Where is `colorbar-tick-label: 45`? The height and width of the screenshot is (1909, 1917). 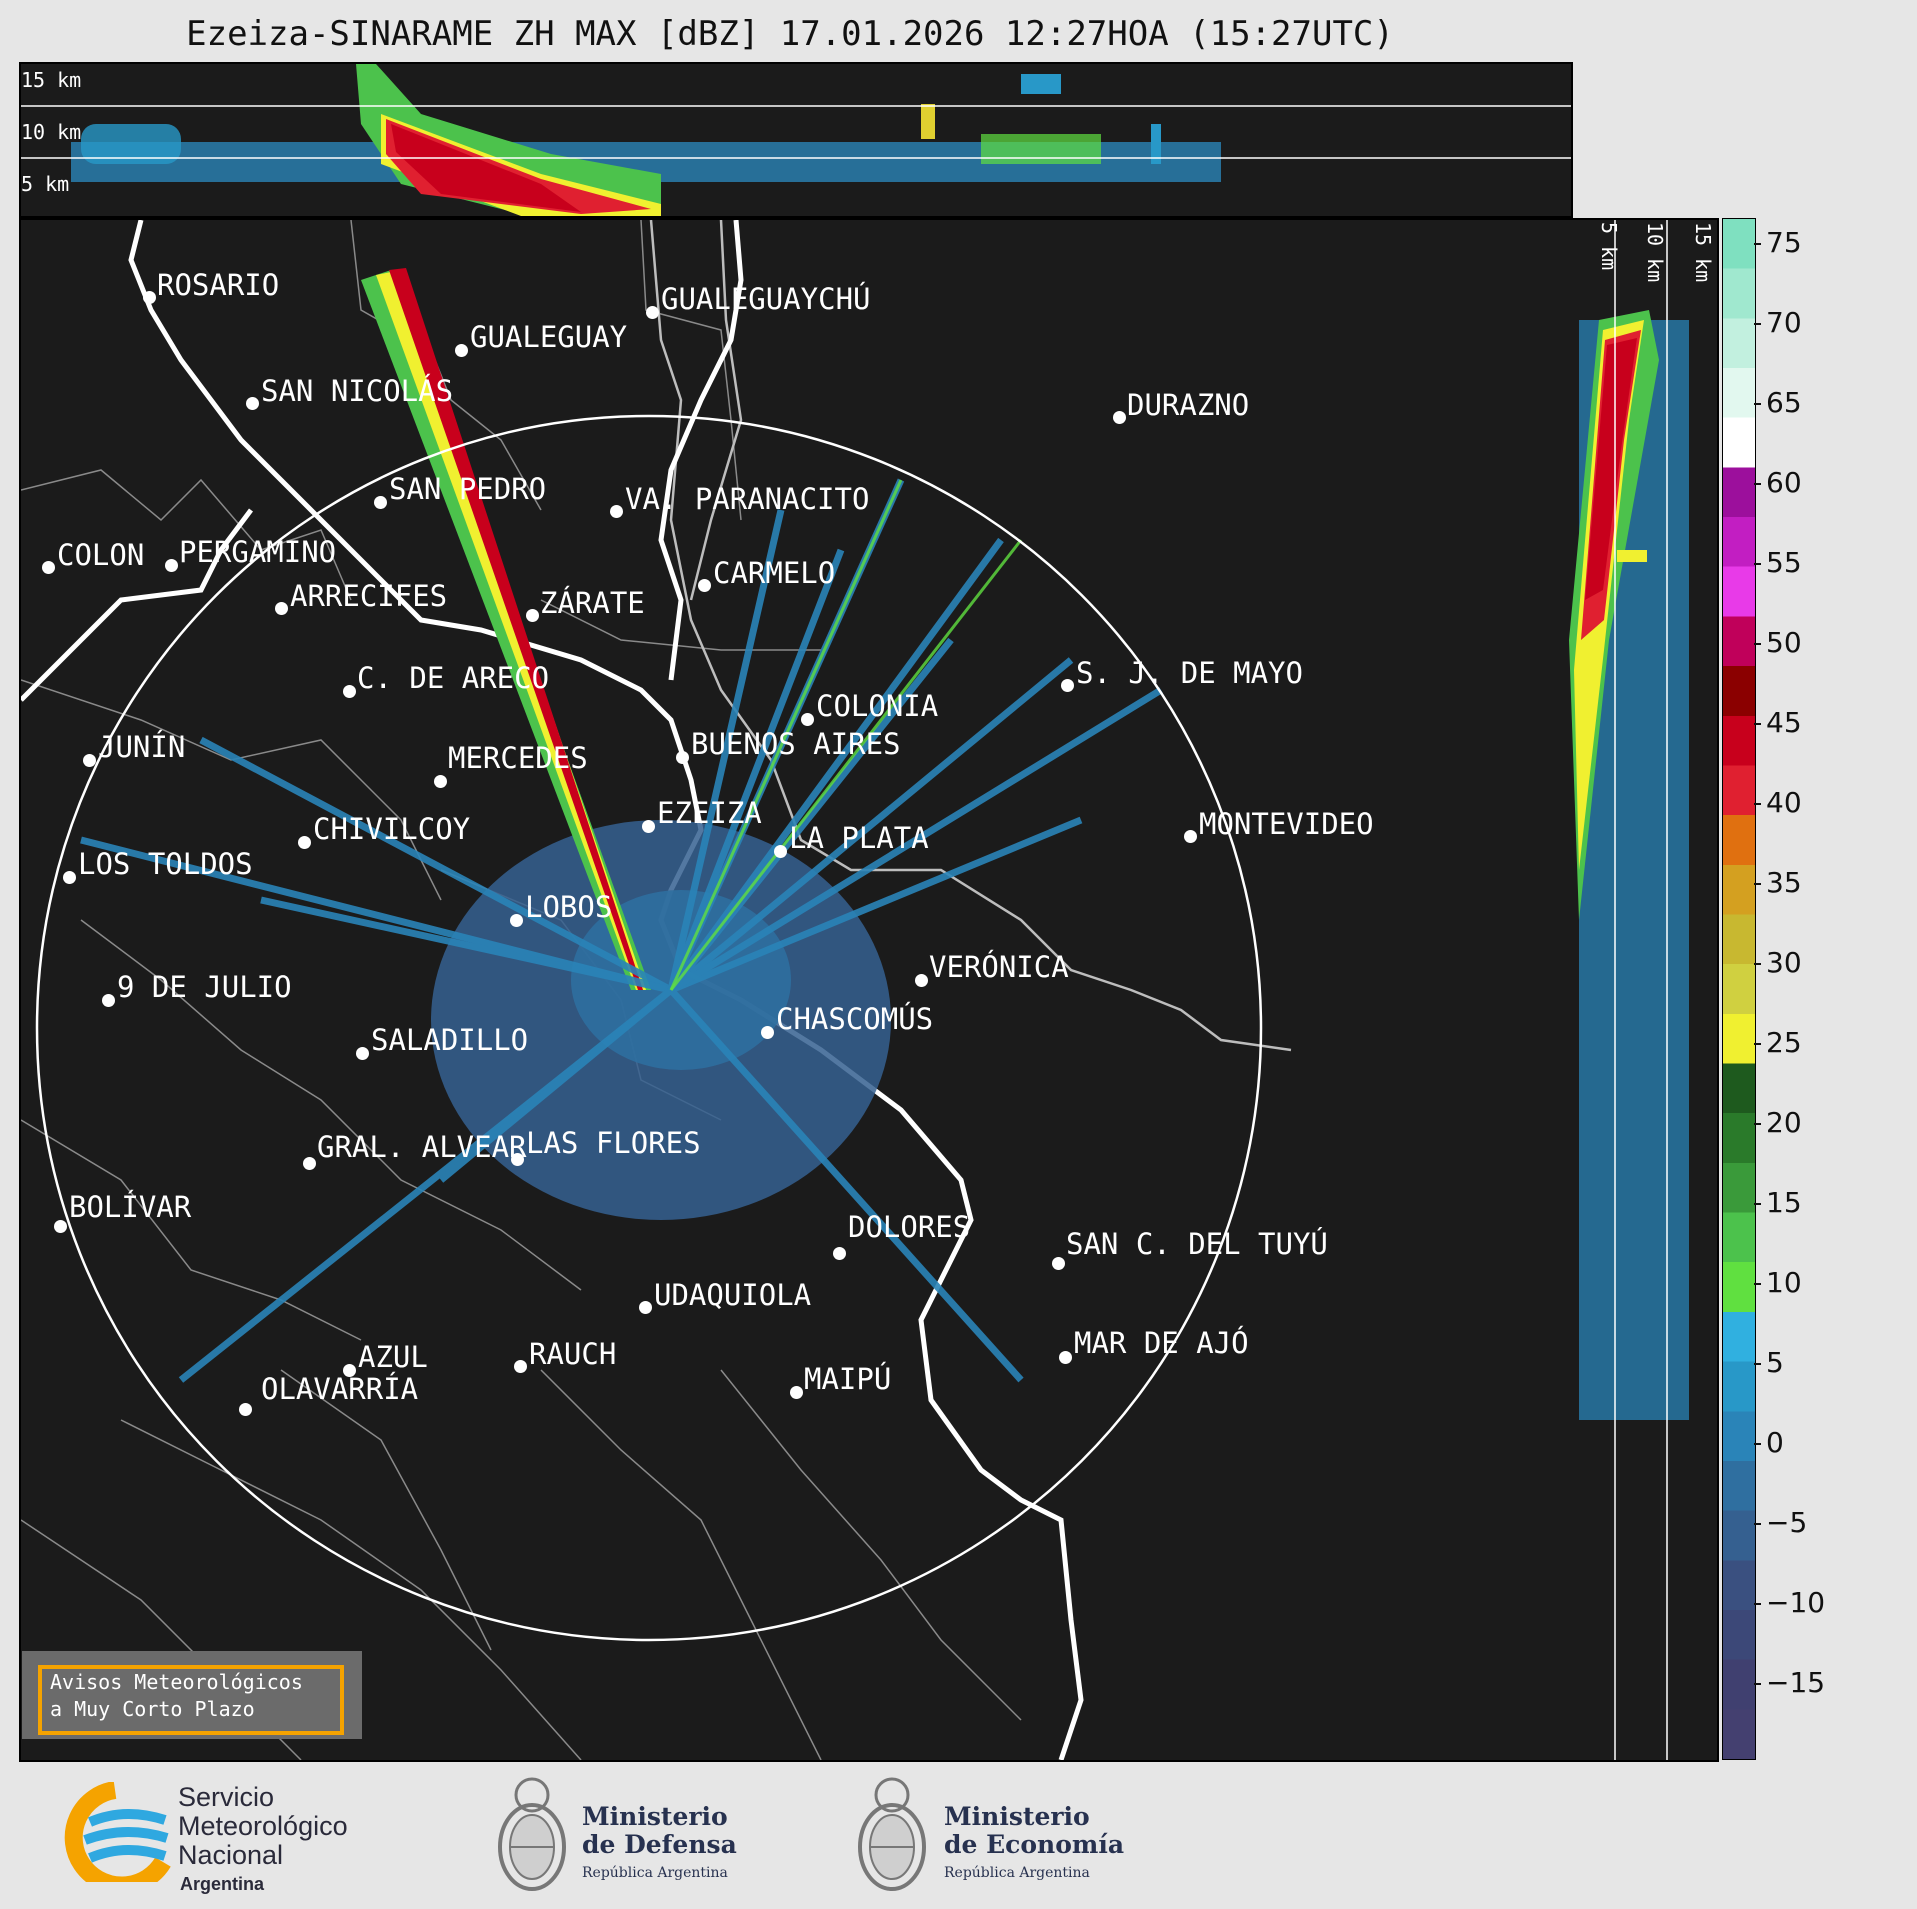 colorbar-tick-label: 45 is located at coordinates (1778, 722).